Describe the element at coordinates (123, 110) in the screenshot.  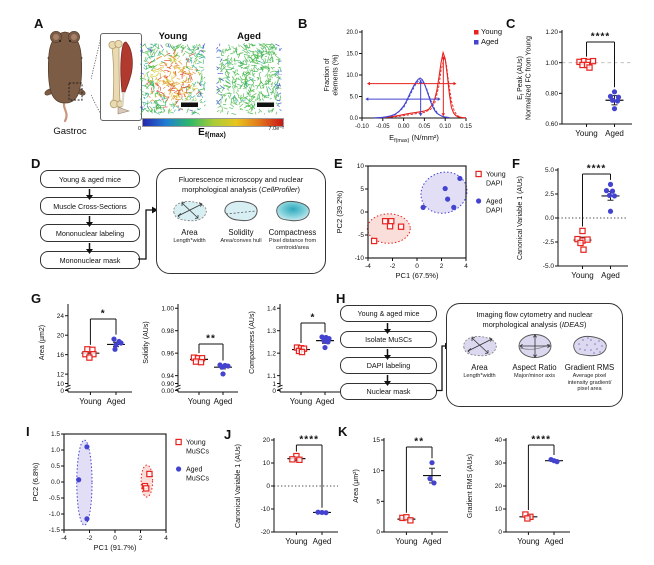
I see `foot-icon` at that location.